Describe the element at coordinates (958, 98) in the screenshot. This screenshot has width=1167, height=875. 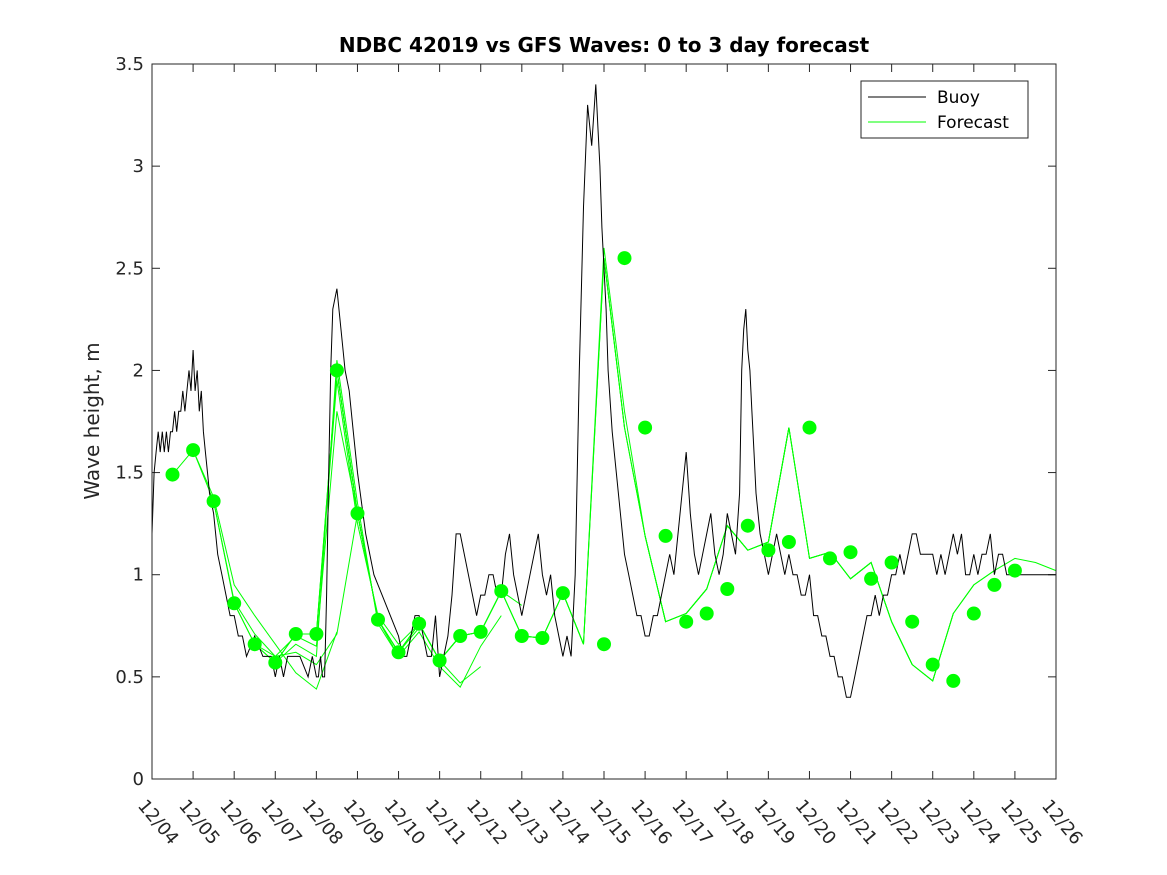
I see `legend-label-buoy: Buoy` at that location.